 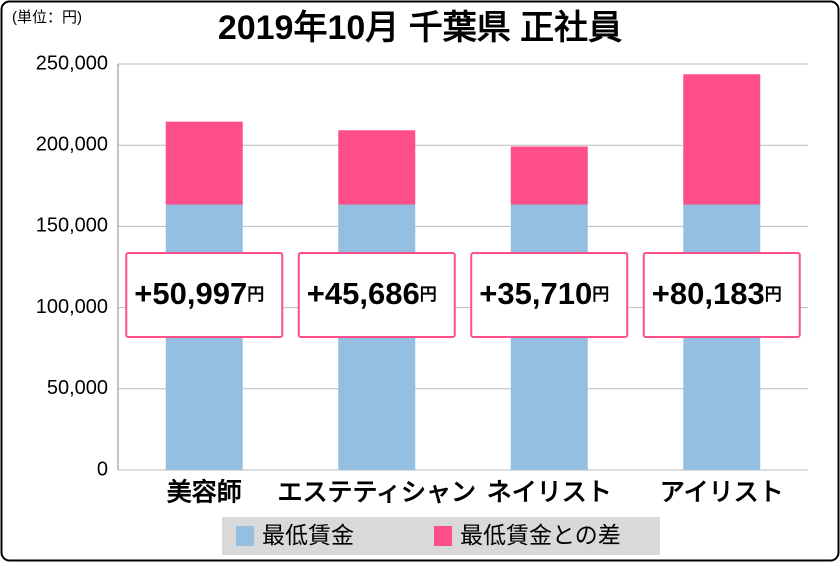 I want to click on value-label-number: +45,686, so click(x=363, y=293).